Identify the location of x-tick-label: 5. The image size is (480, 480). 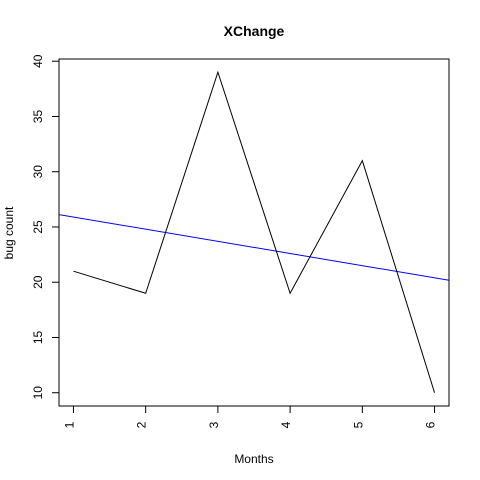
(358, 424).